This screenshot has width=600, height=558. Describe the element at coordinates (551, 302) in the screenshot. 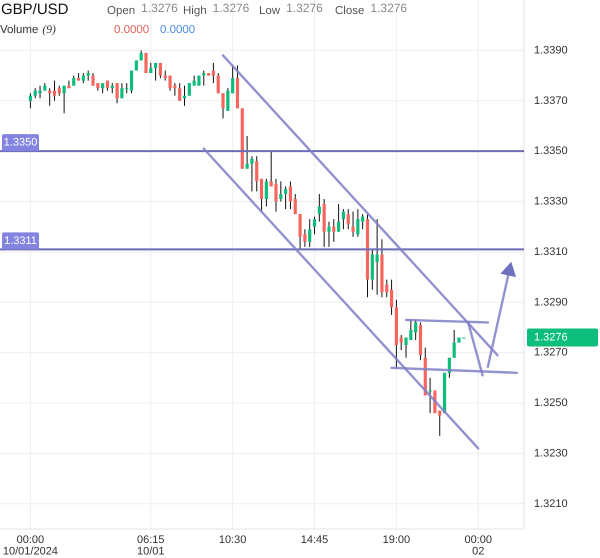

I see `y-tick-label: 1.3290` at that location.